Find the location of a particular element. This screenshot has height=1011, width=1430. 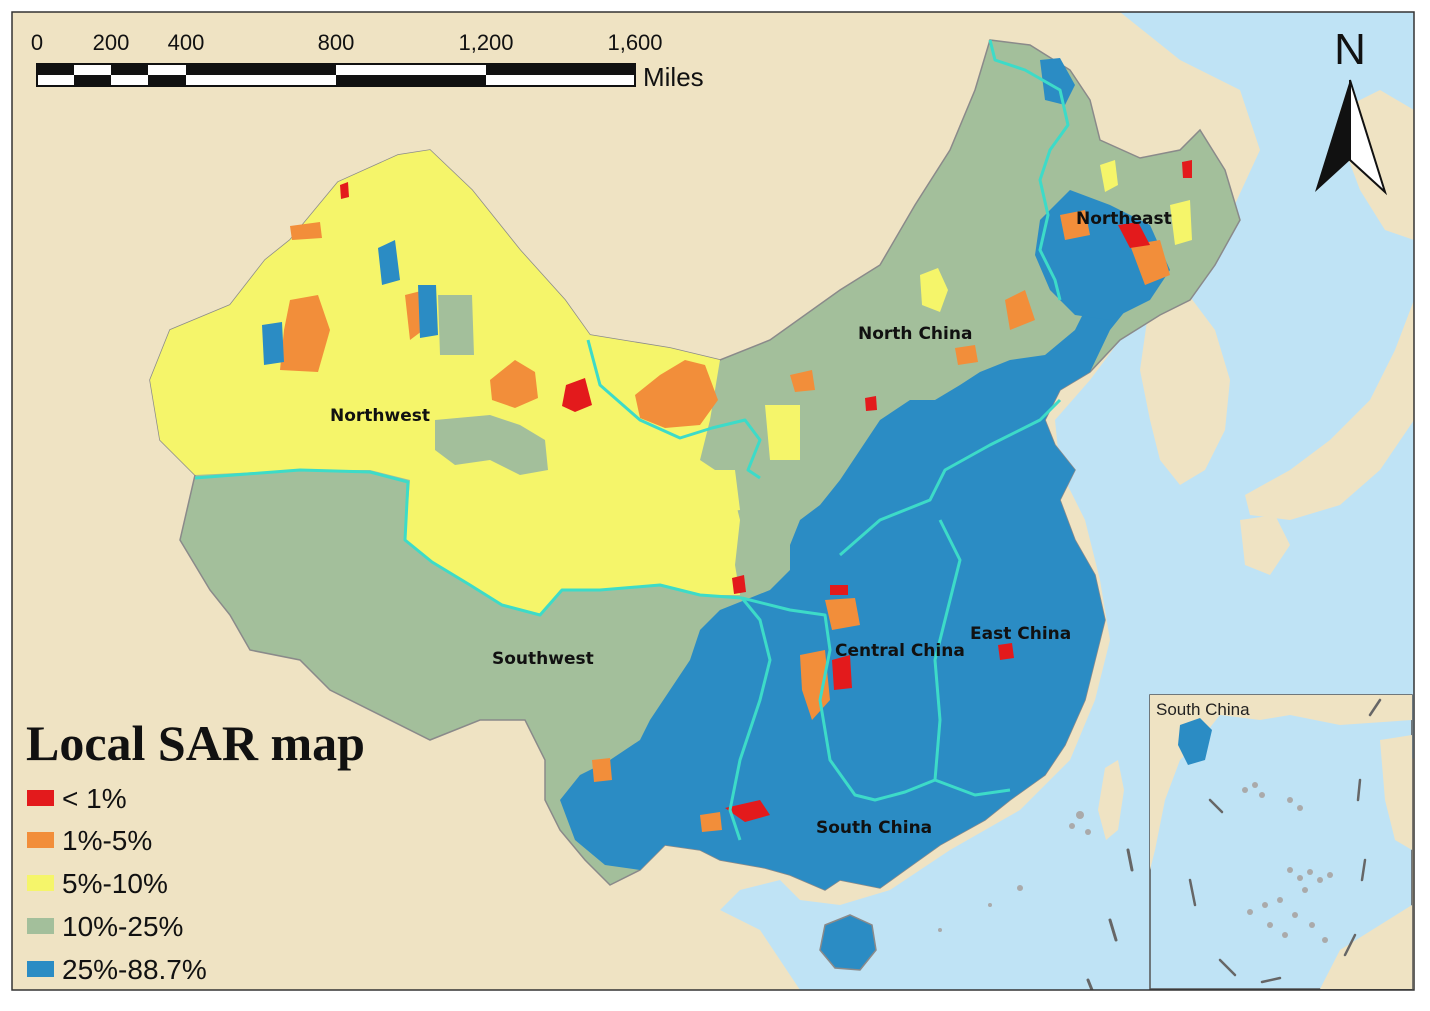

scale-bar: 0 200 400 800 1,200 1,600 Miles is located at coordinates (367, 61).